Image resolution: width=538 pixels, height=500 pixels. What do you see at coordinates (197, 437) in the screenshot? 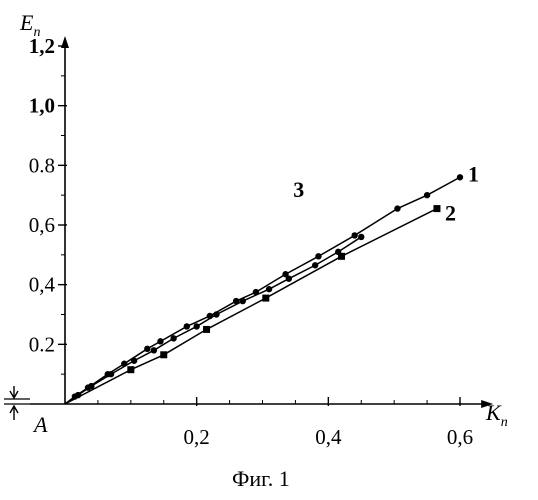
I see `x-tick-label: 0,2` at bounding box center [197, 437].